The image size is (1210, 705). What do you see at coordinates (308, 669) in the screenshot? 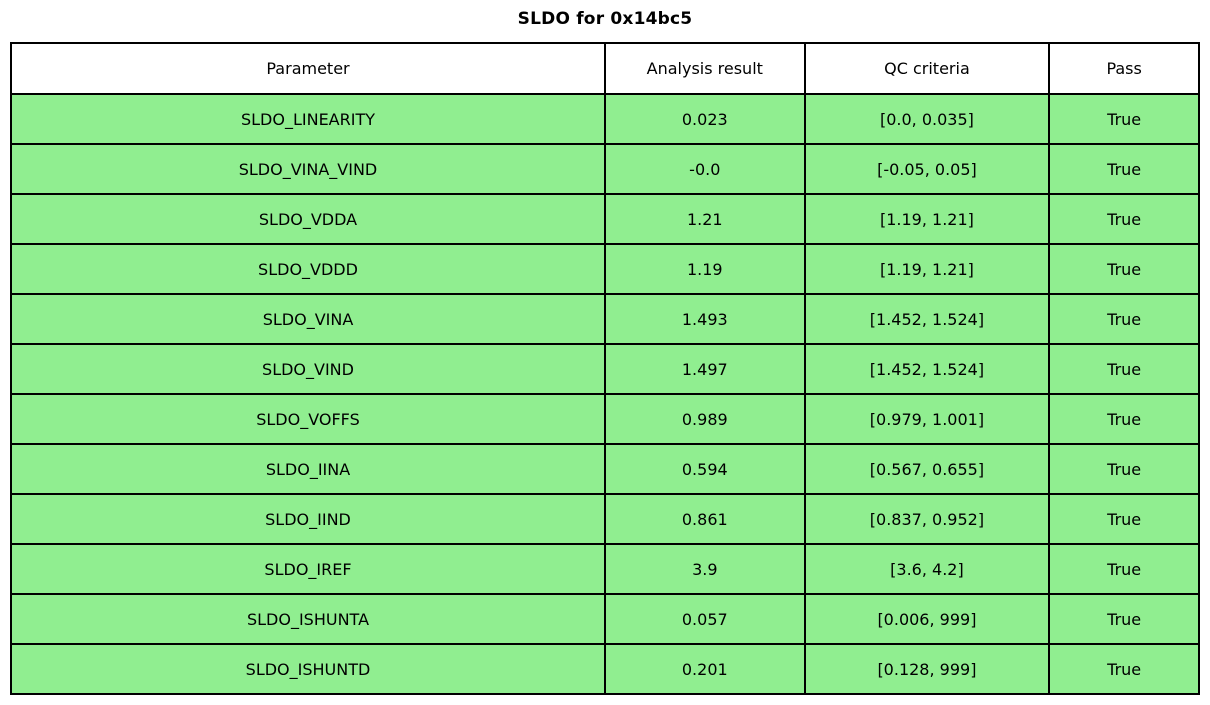
I see `parameter-cell: SLDO_ISHUNTD` at bounding box center [308, 669].